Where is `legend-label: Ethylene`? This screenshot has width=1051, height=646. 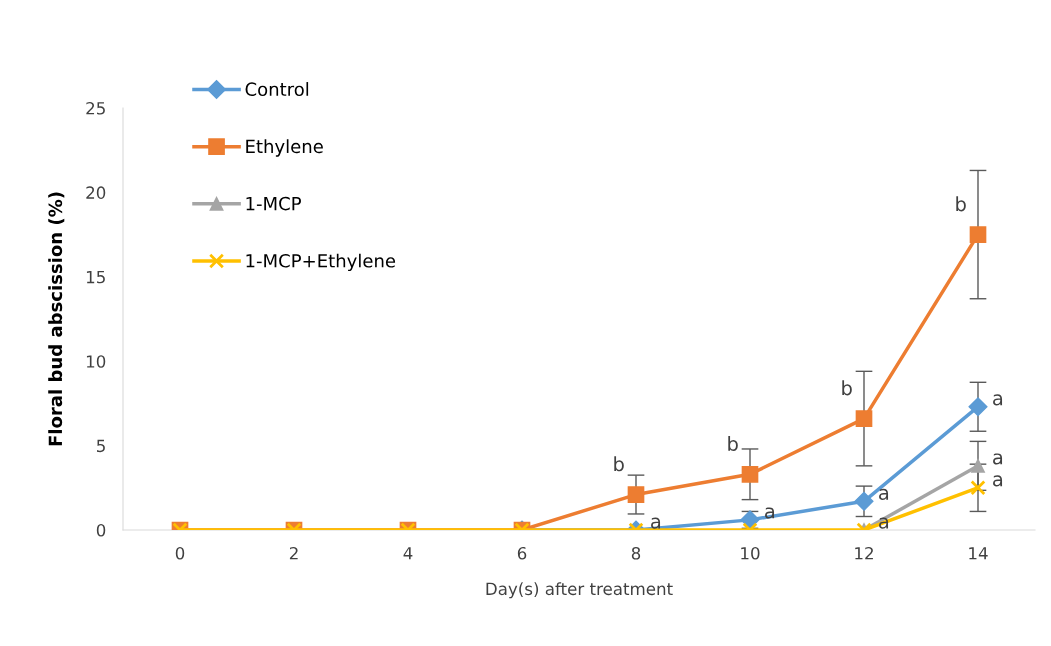
legend-label: Ethylene is located at coordinates (284, 148).